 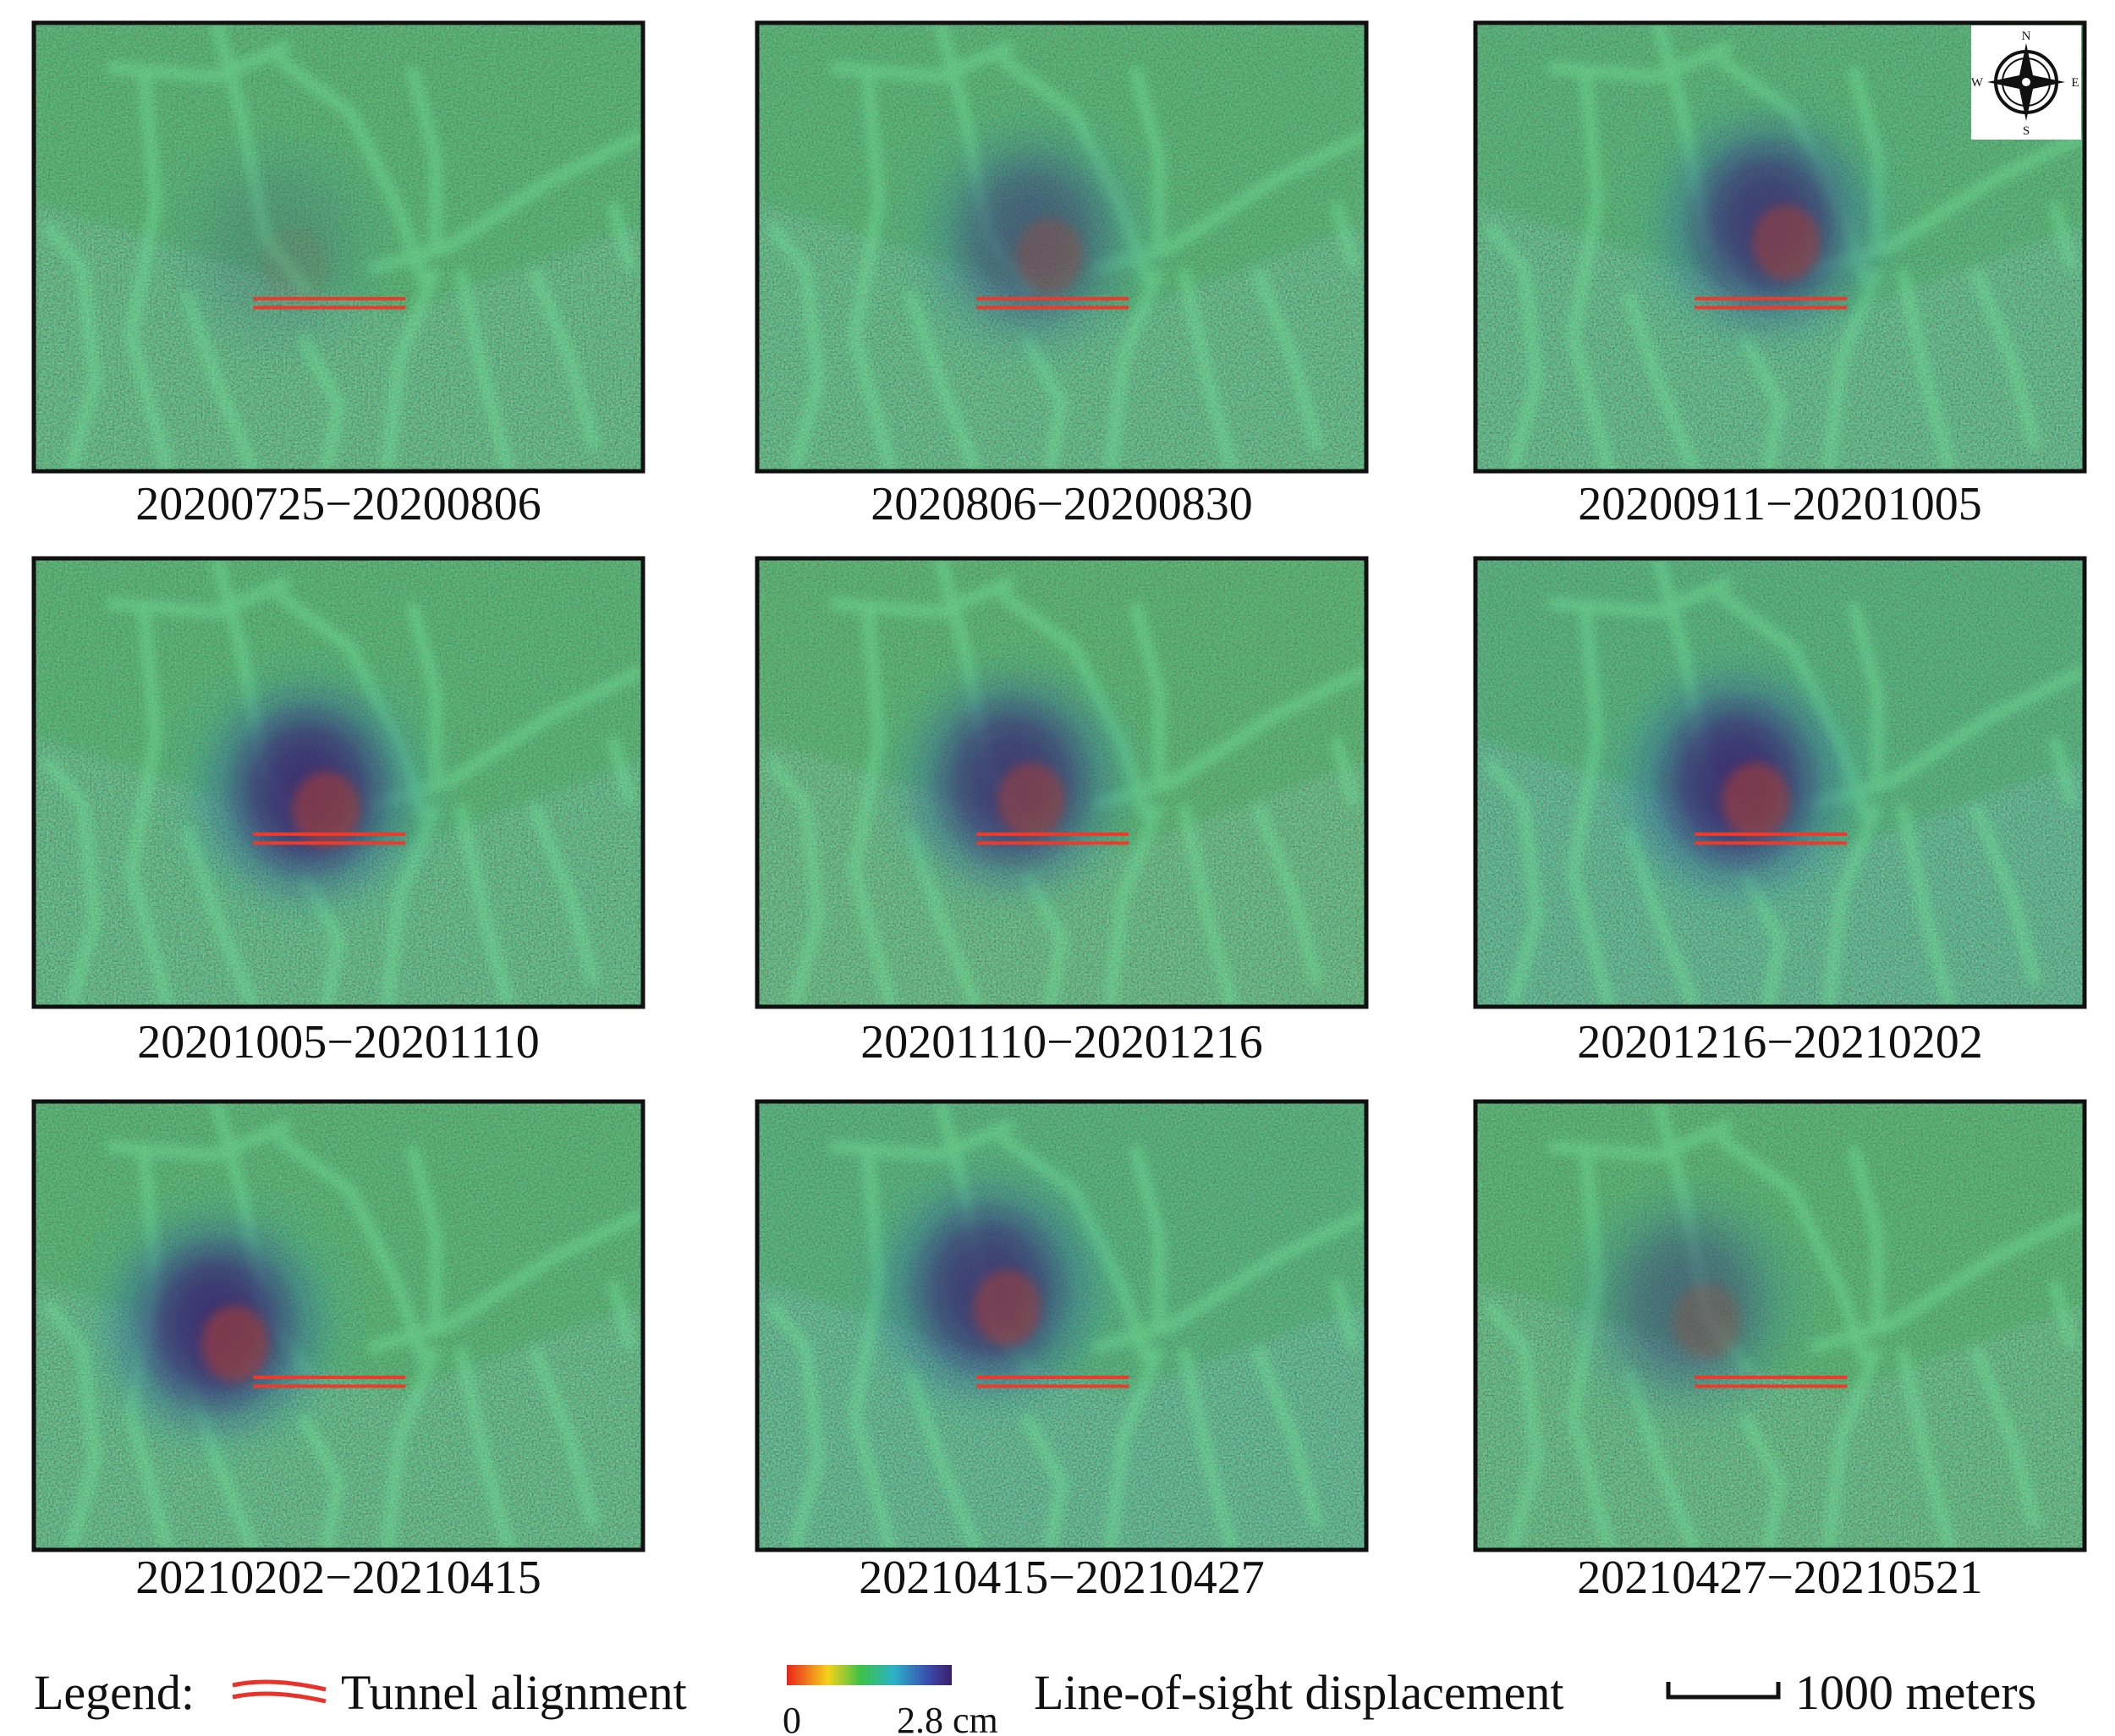 What do you see at coordinates (338, 1578) in the screenshot?
I see `panel-caption: 20210202−20210415` at bounding box center [338, 1578].